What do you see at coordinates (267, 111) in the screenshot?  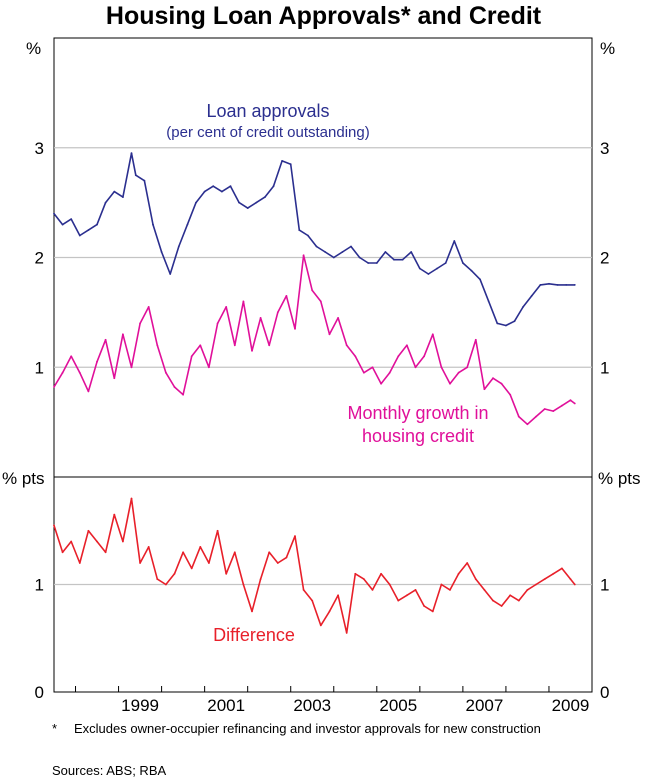 I see `label-loan-approvals: Loan approvals` at bounding box center [267, 111].